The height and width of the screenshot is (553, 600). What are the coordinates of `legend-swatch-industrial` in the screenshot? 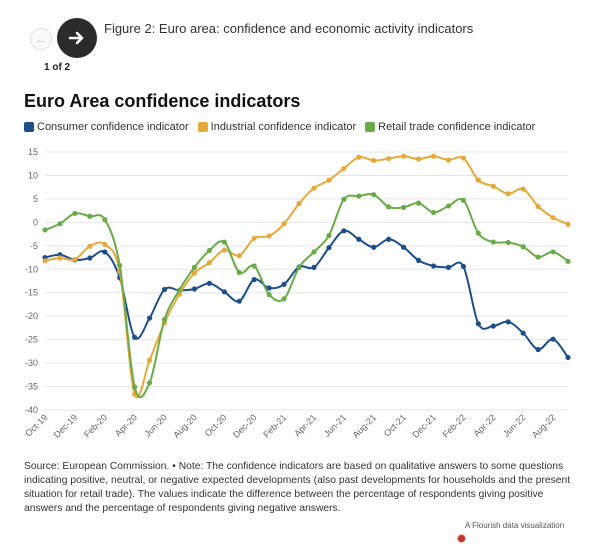 It's located at (202, 127).